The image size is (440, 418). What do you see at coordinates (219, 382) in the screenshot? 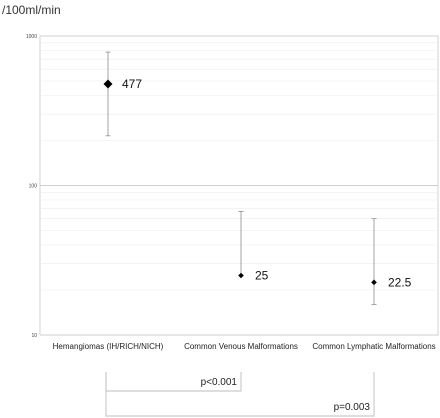
I see `p-value-label: p<0.001` at bounding box center [219, 382].